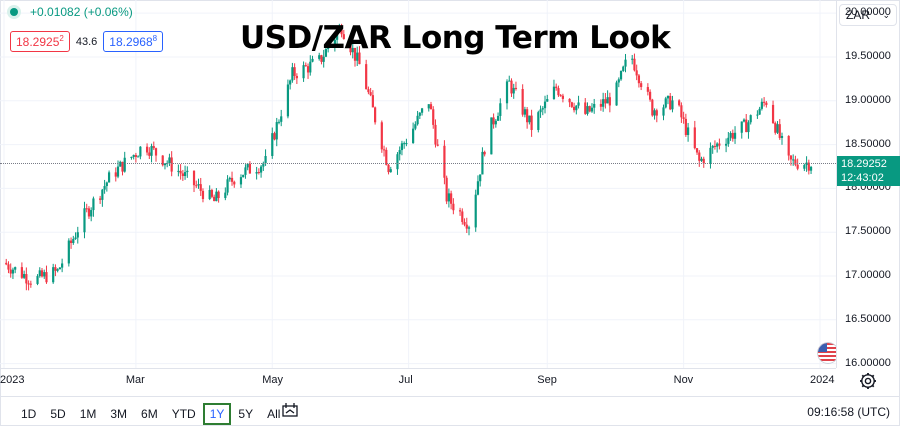 The image size is (900, 426). Describe the element at coordinates (40, 41) in the screenshot. I see `bid-price-button: 18.29252` at that location.